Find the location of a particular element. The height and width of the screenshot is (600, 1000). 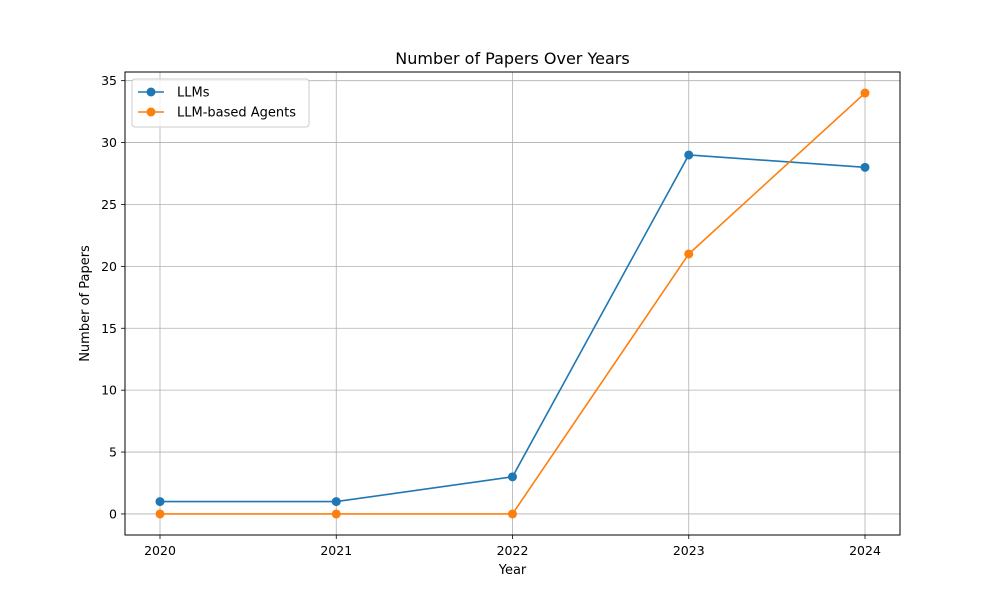

y-tick-label: 10 is located at coordinates (109, 390).